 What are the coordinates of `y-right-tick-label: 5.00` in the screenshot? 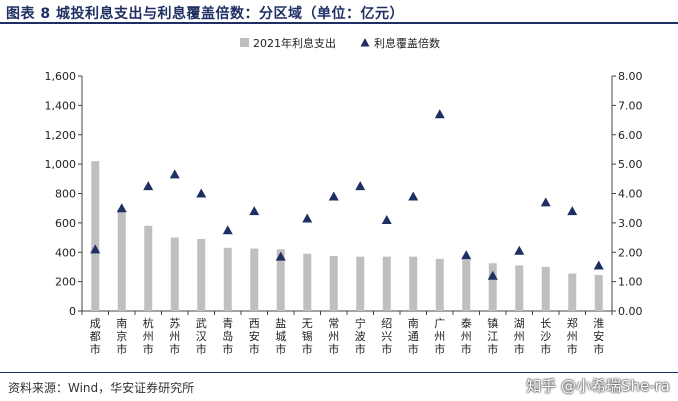 It's located at (630, 164).